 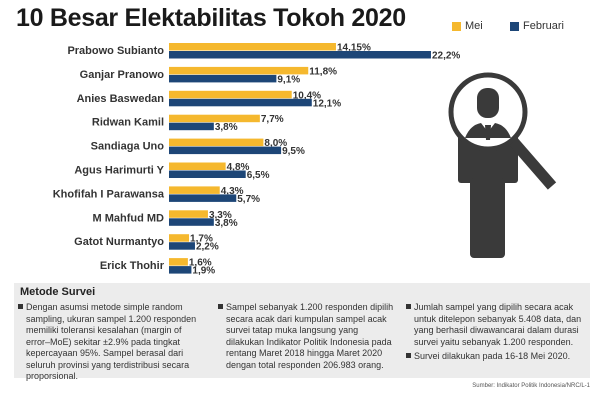 I want to click on category-label: Sandiaga Uno, so click(x=128, y=147).